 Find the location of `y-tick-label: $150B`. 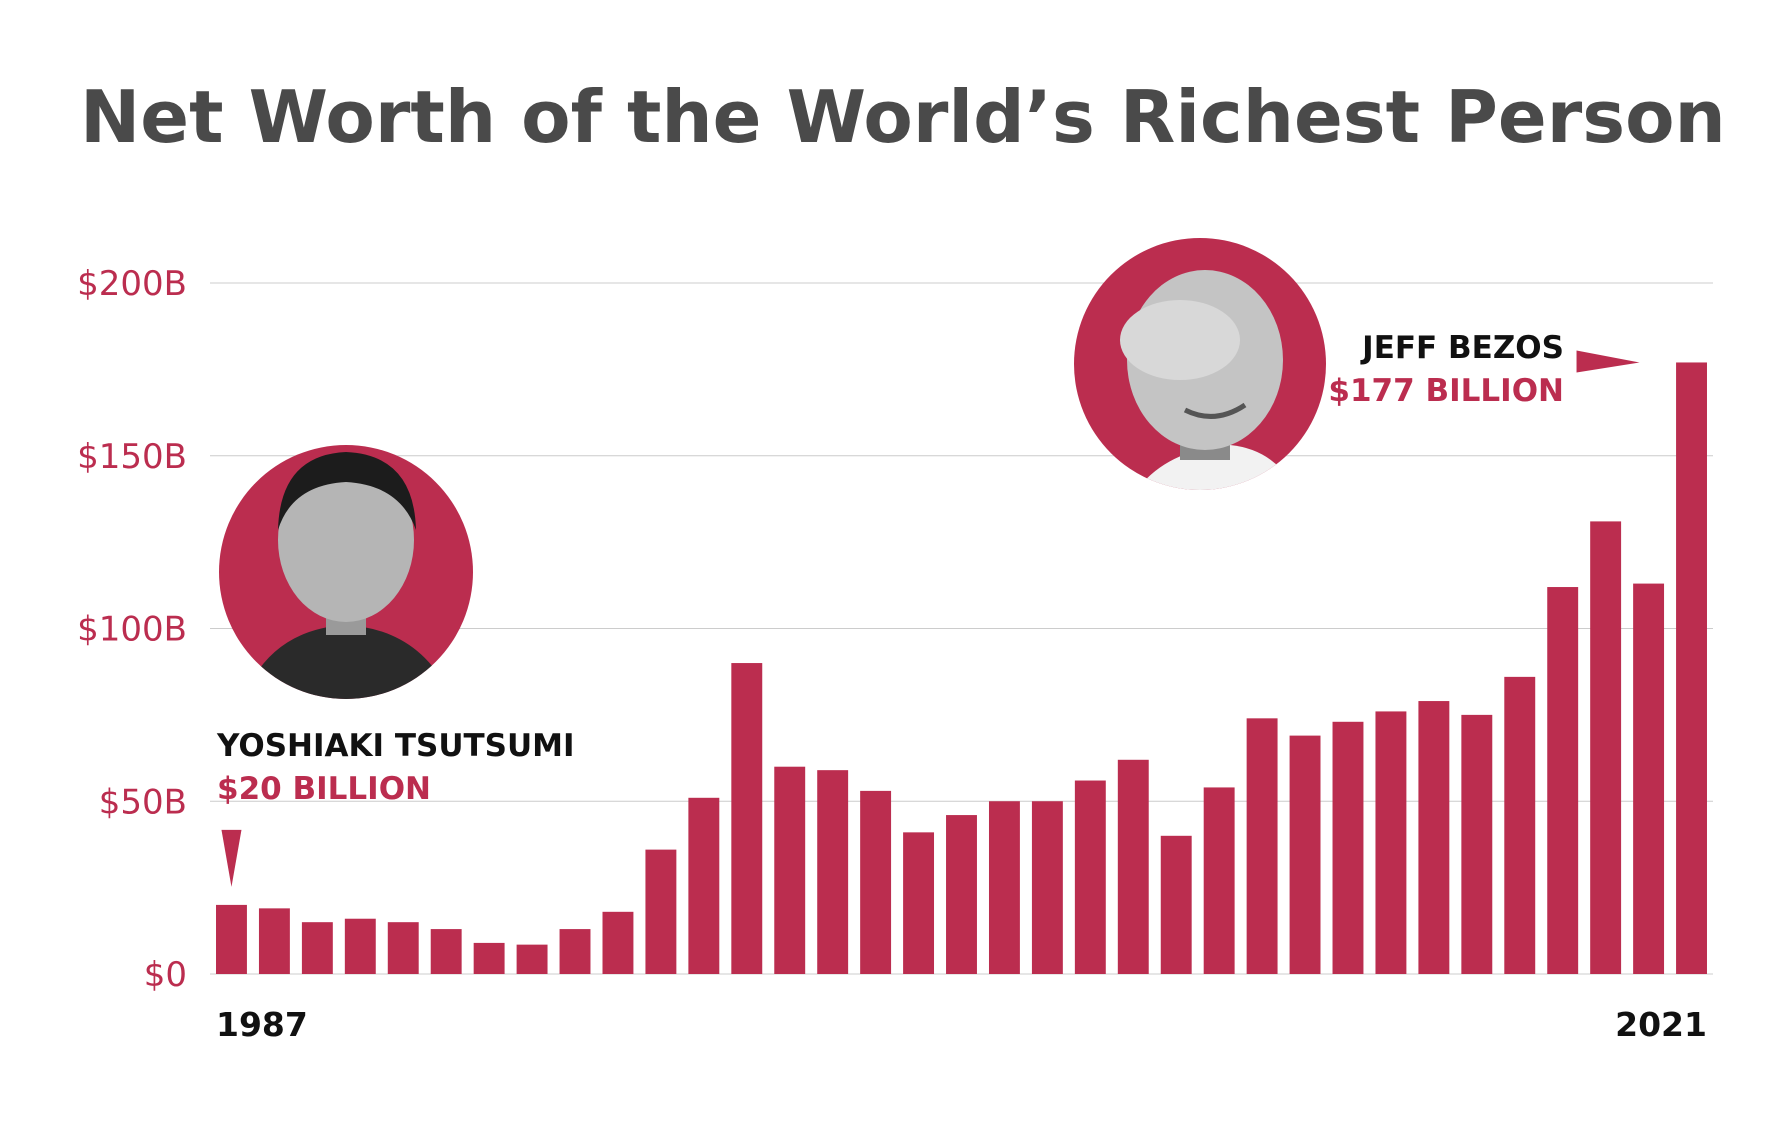

y-tick-label: $150B is located at coordinates (132, 457).